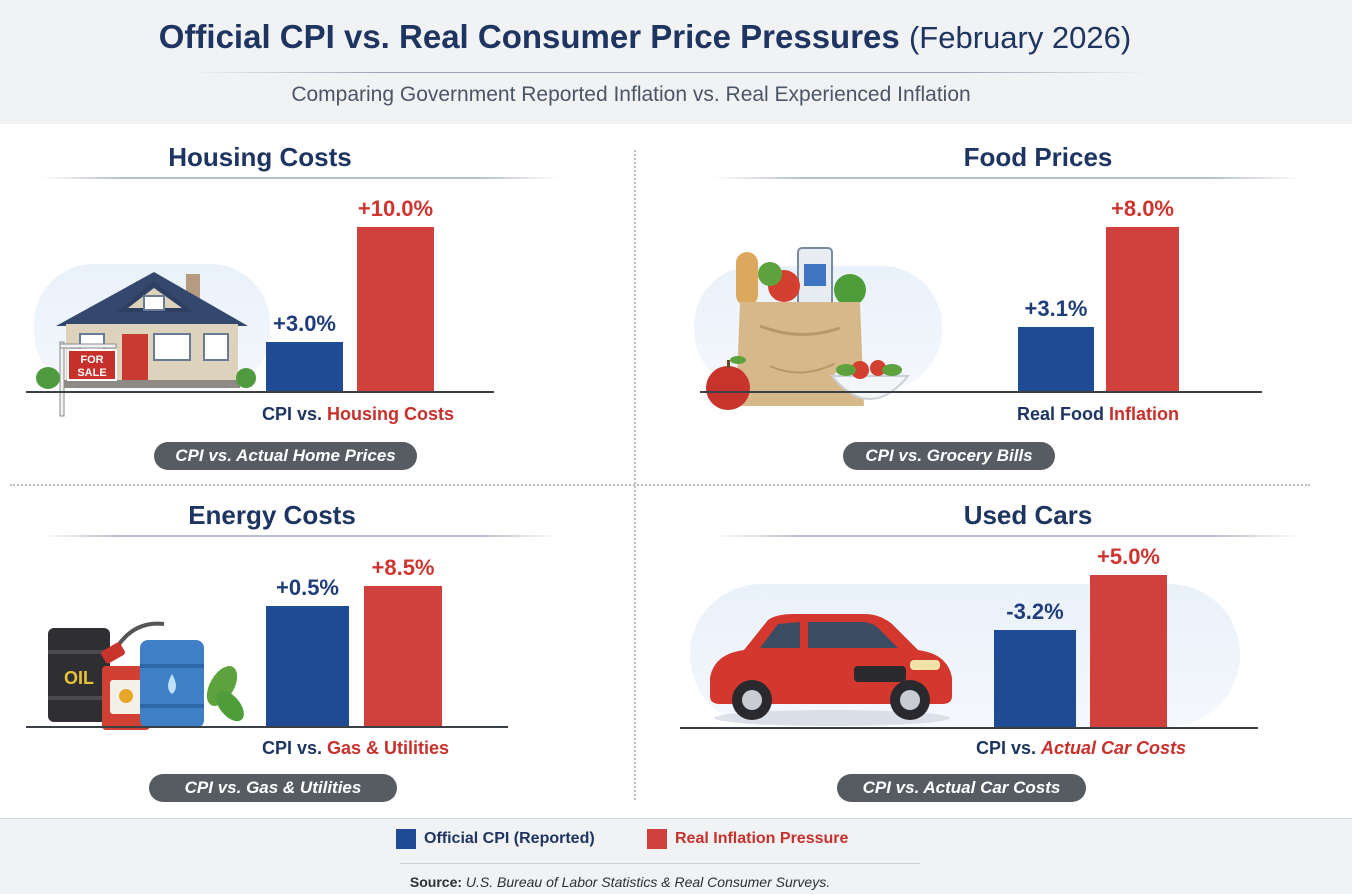  What do you see at coordinates (295, 414) in the screenshot?
I see `caption-housing-part1: CPI vs.` at bounding box center [295, 414].